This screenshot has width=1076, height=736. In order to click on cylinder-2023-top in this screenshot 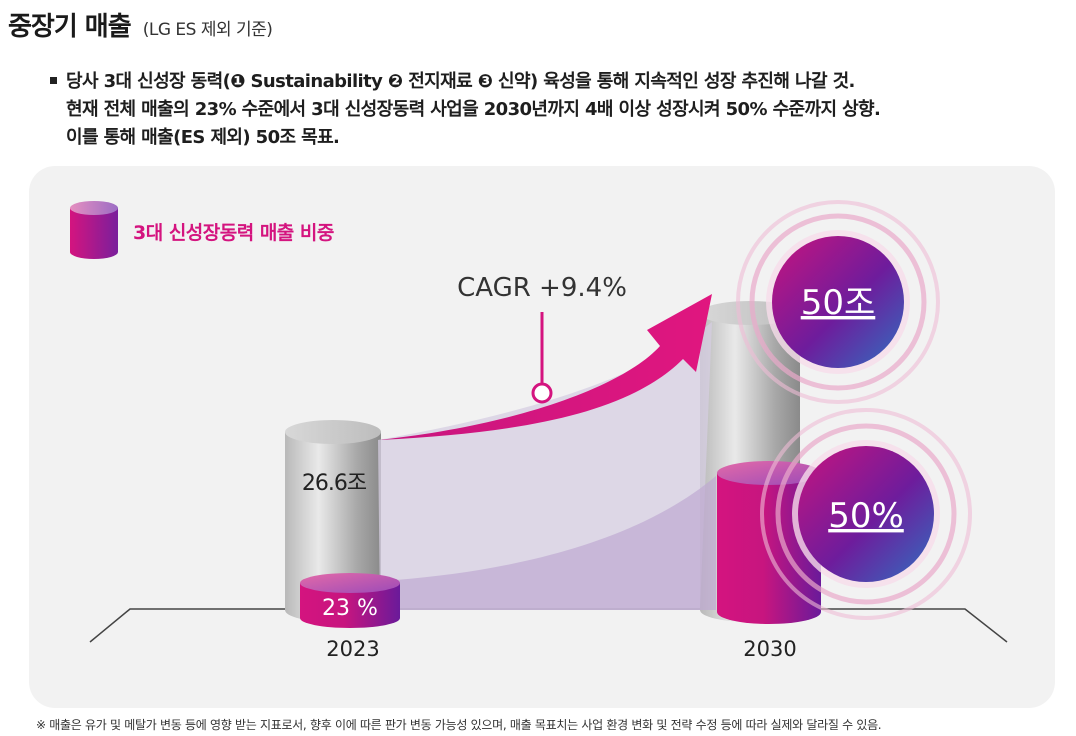, I will do `click(333, 432)`.